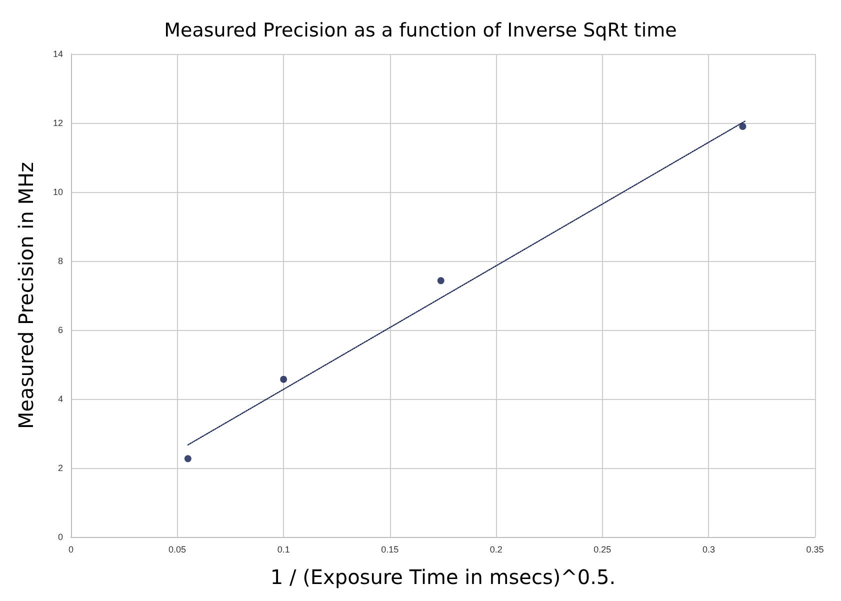  I want to click on y-axis-title: Measured Precision in MHz, so click(26, 296).